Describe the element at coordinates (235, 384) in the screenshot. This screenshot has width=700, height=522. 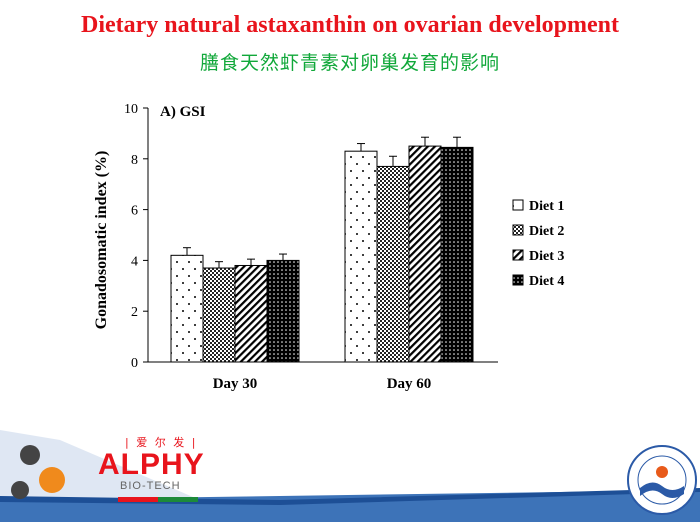
I see `x-tick-label: Day 30` at that location.